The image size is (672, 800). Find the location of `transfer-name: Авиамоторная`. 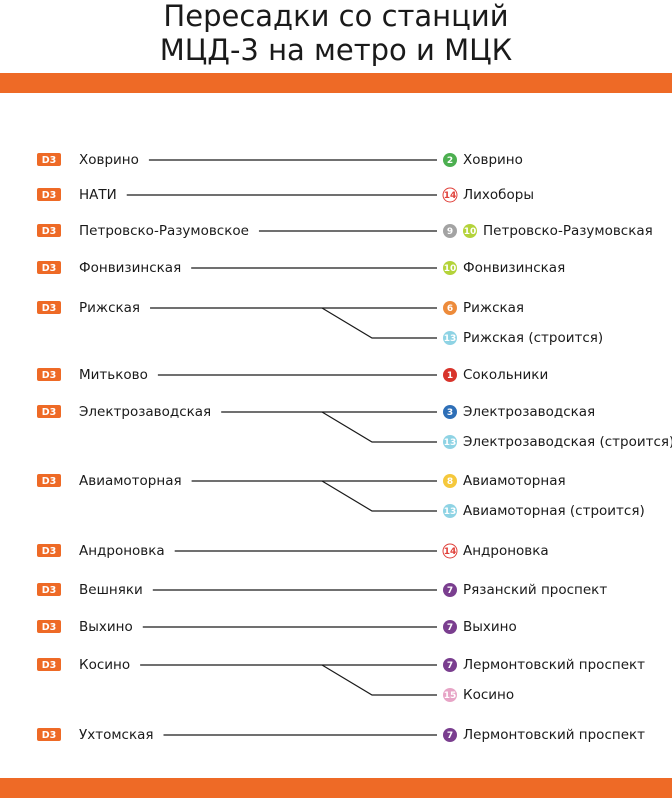

transfer-name: Авиамоторная is located at coordinates (514, 481).